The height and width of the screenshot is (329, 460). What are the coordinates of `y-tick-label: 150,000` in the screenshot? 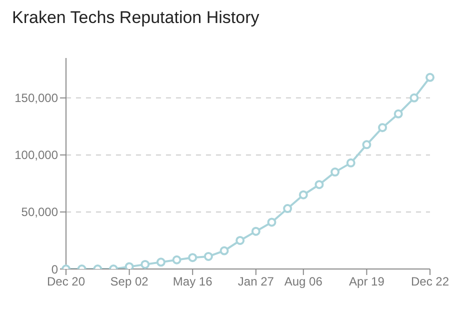 It's located at (36, 98).